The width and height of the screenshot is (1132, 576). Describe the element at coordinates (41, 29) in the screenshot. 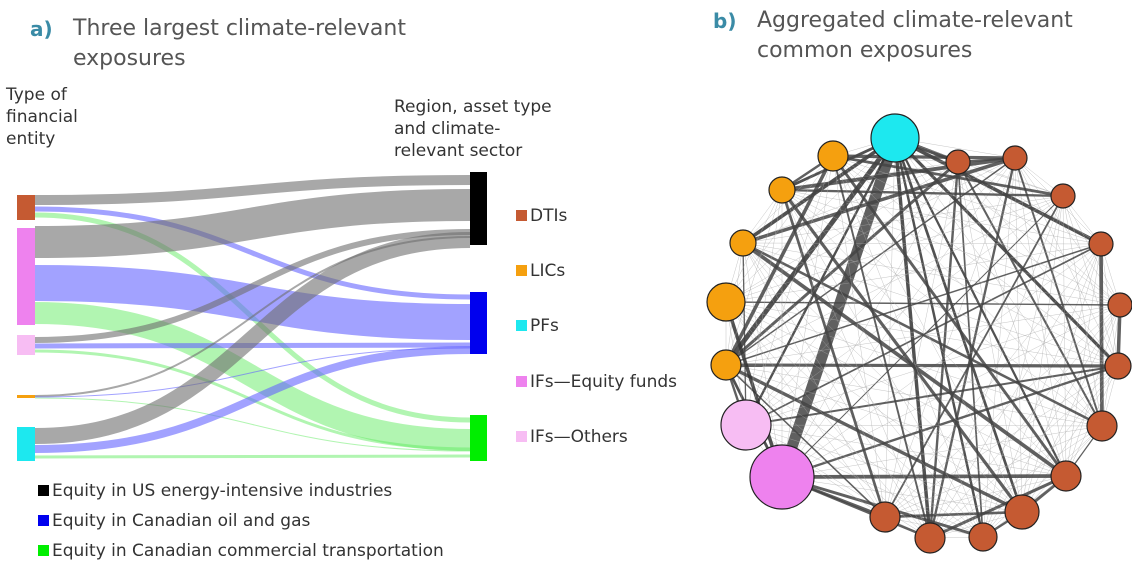

I see `panel-letter: a)` at that location.